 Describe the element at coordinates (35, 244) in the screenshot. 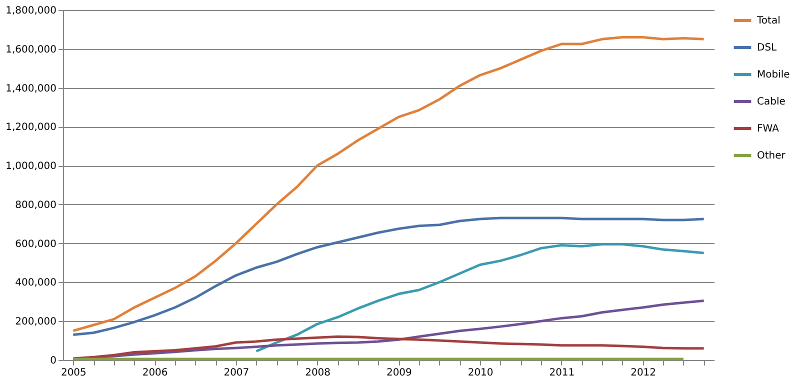

I see `y-tick-label: 600,000` at that location.